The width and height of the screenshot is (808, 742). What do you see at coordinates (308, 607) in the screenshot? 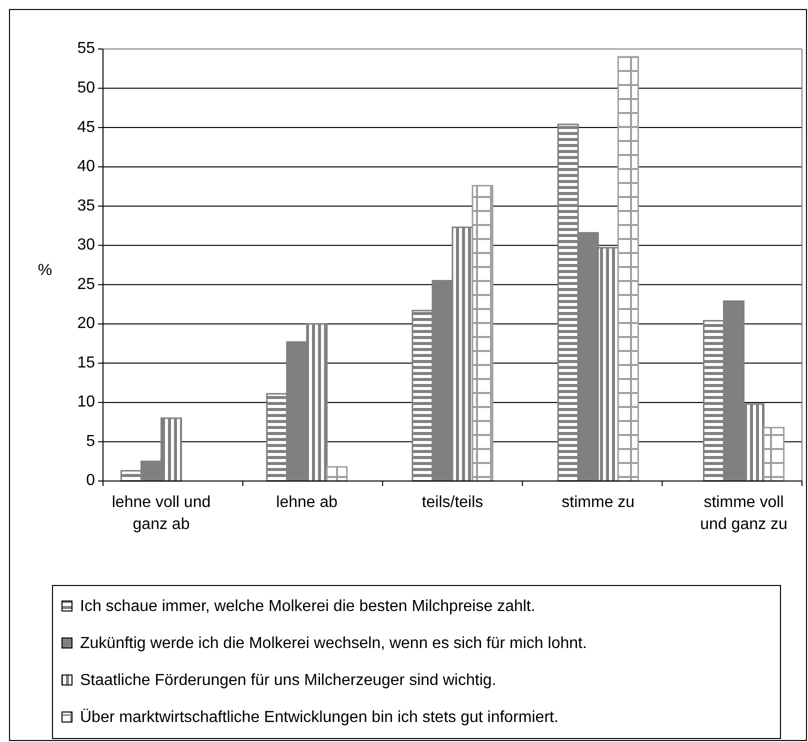
I see `legend-label: Ich schaue immer, welche Molkerei die besten Milchpreise zahlt.` at bounding box center [308, 607].